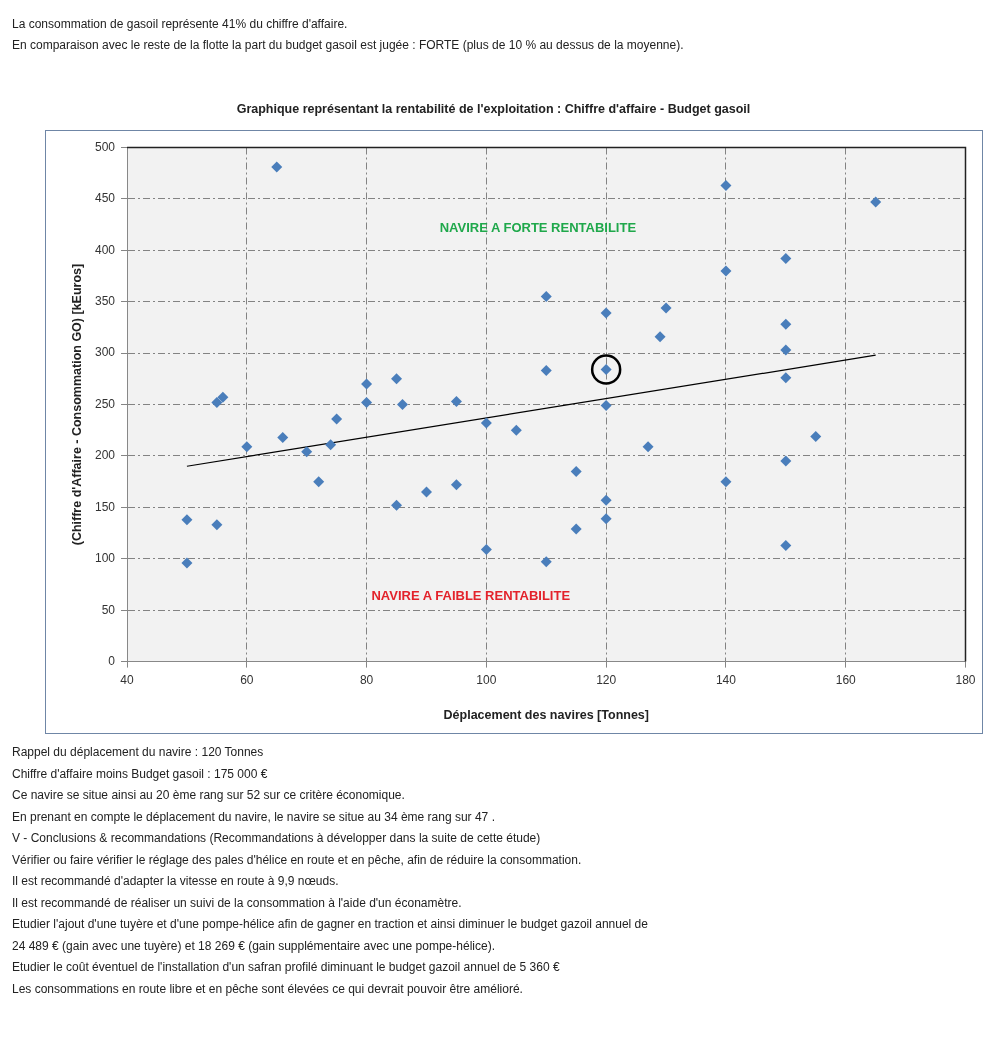 Image resolution: width=987 pixels, height=1061 pixels. Describe the element at coordinates (493, 109) in the screenshot. I see `chart-title: Graphique représentant la rentabilité de l'exploitation : Chiffre d'affaire - Budget gasoil` at that location.